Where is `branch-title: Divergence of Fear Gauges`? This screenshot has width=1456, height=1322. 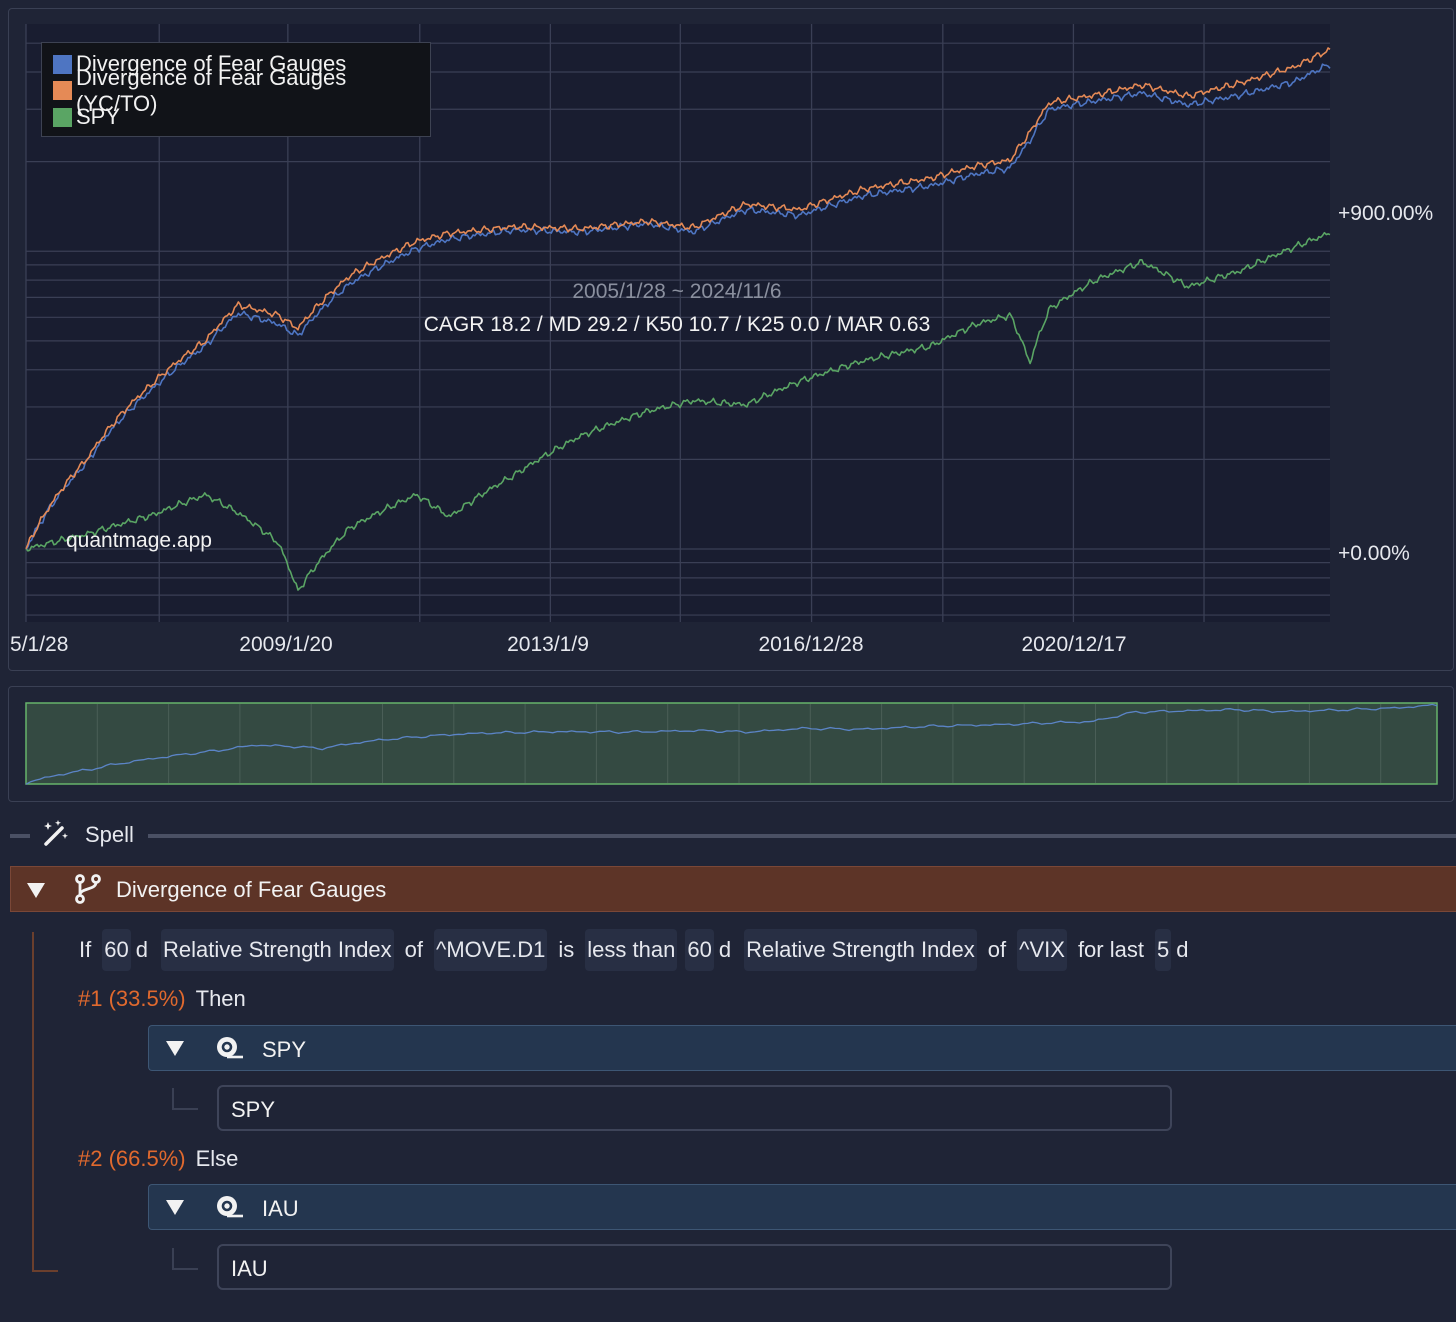
branch-title: Divergence of Fear Gauges is located at coordinates (251, 889).